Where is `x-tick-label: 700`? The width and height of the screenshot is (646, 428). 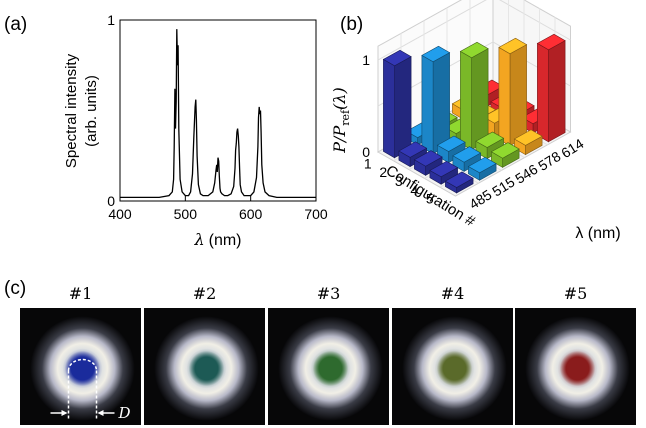
x-tick-label: 700 is located at coordinates (316, 214).